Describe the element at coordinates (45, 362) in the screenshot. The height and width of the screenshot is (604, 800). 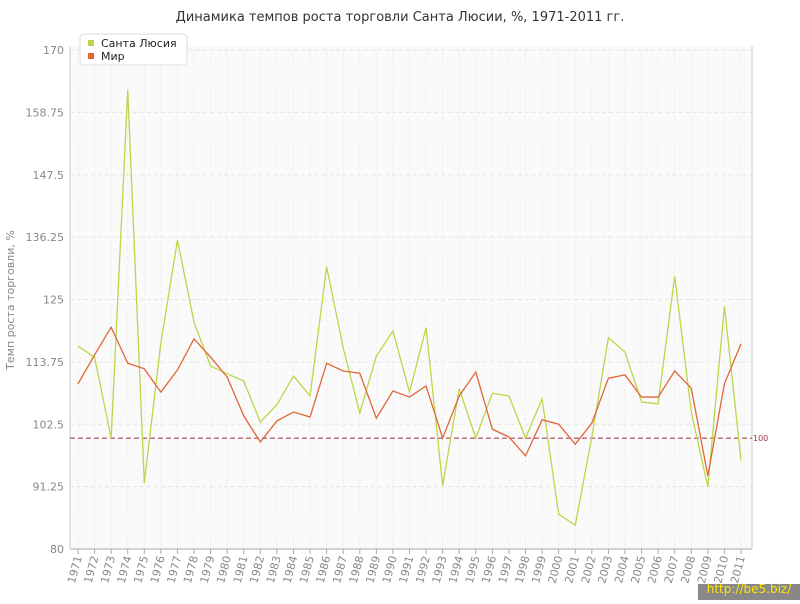
I see `y-tick-label: 113.75` at that location.